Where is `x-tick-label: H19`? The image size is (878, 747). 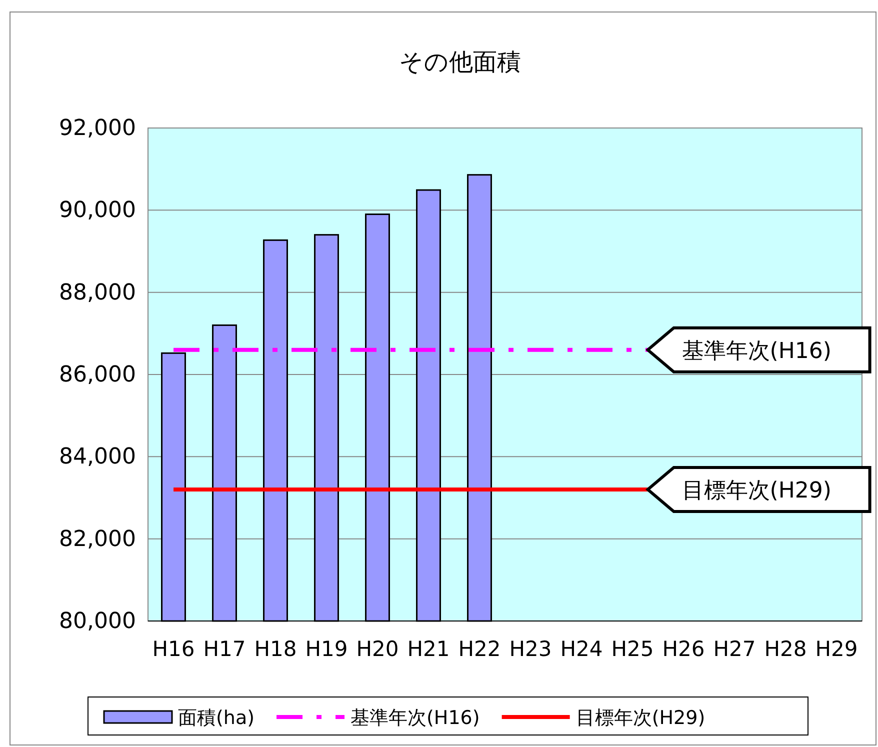
x-tick-label: H19 is located at coordinates (326, 648).